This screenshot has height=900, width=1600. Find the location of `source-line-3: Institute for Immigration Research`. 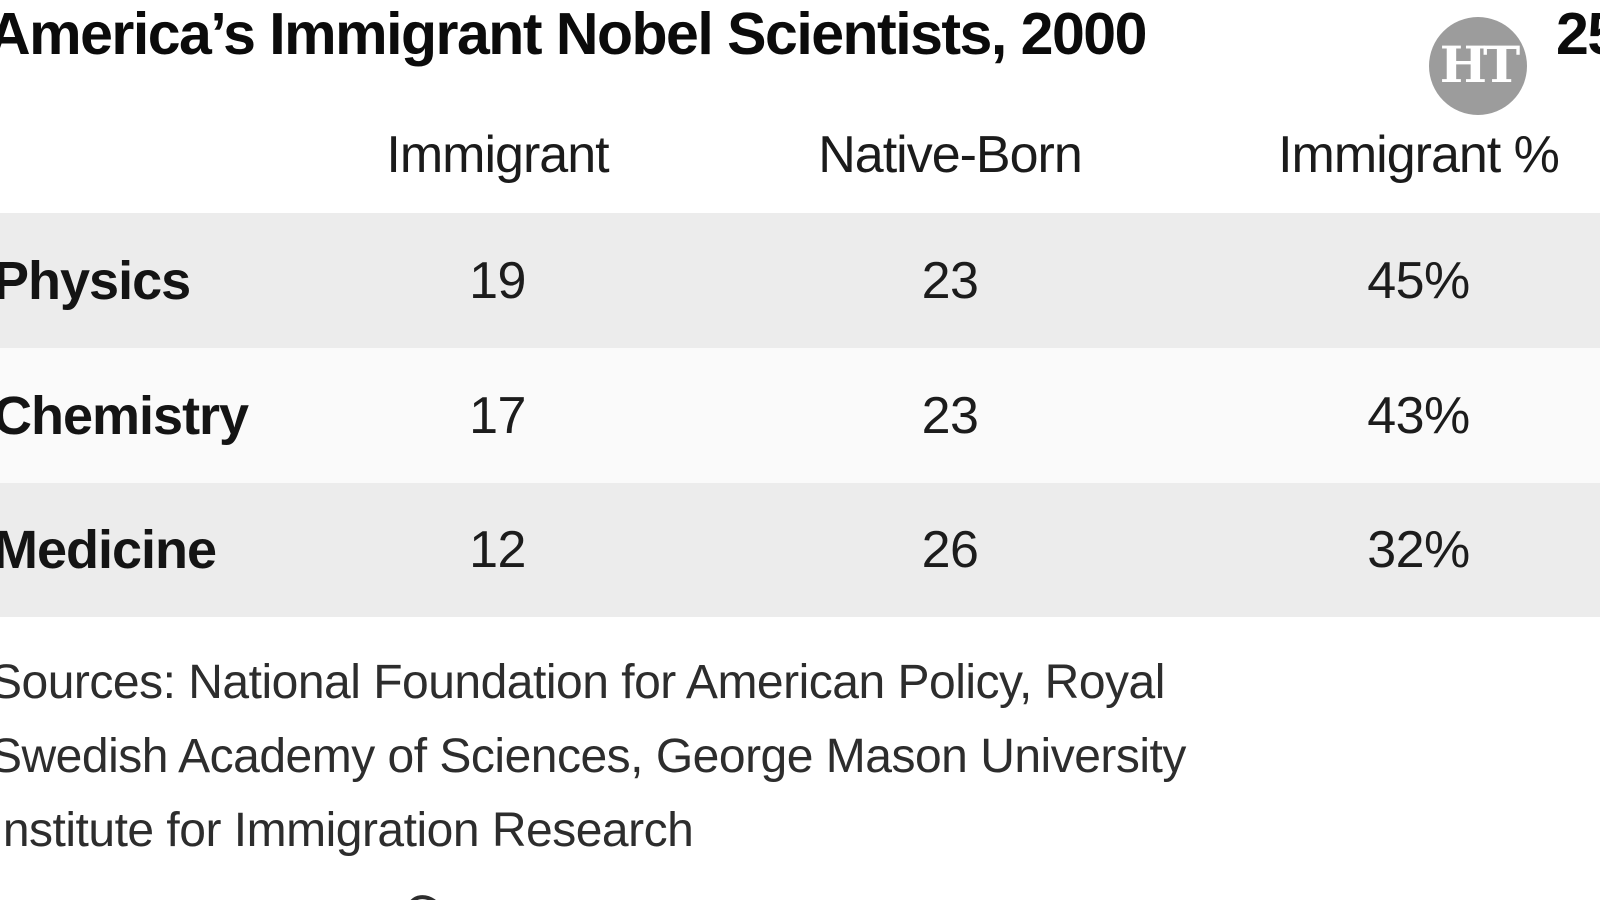

source-line-3: Institute for Immigration Research is located at coordinates (347, 830).